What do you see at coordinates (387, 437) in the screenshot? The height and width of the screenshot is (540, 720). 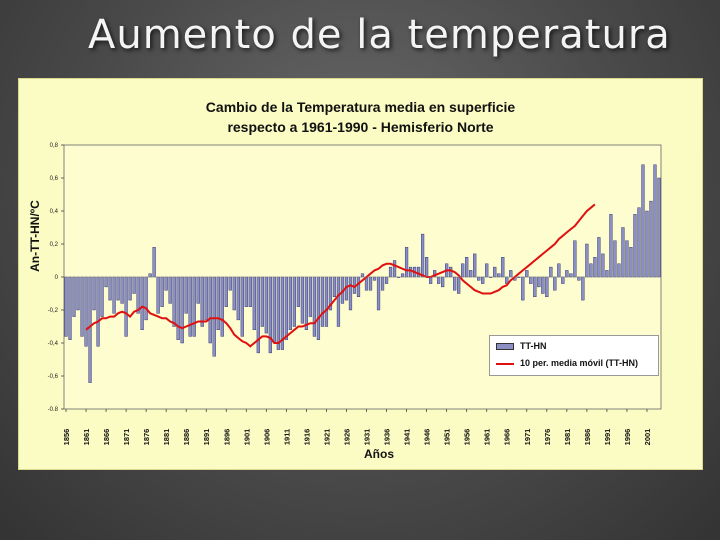 I see `x-tick-label: 1936` at bounding box center [387, 437].